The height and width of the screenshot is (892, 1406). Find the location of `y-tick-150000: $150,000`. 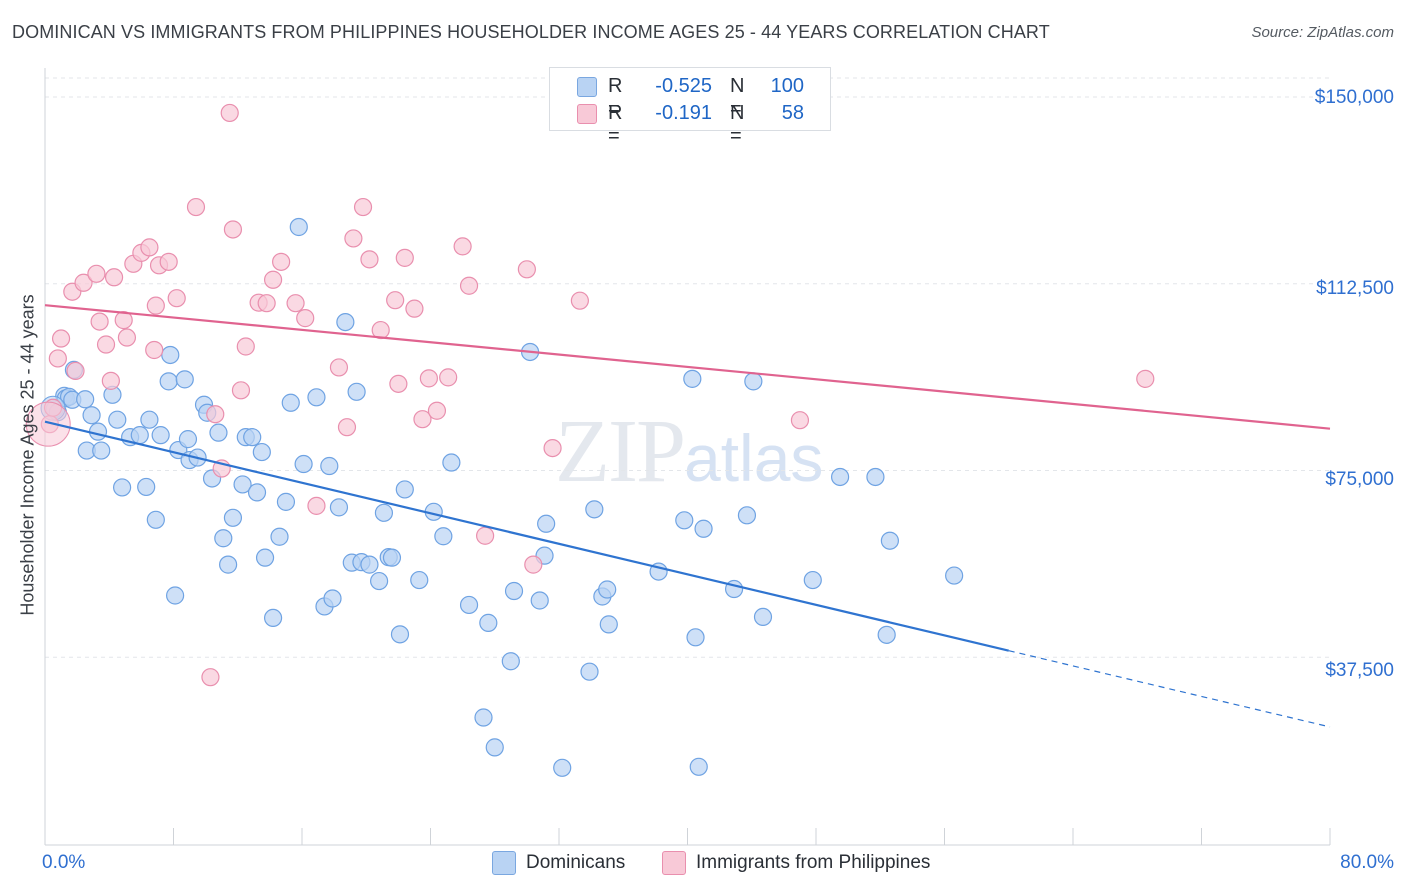

y-tick-150000: $150,000 is located at coordinates (1354, 97).